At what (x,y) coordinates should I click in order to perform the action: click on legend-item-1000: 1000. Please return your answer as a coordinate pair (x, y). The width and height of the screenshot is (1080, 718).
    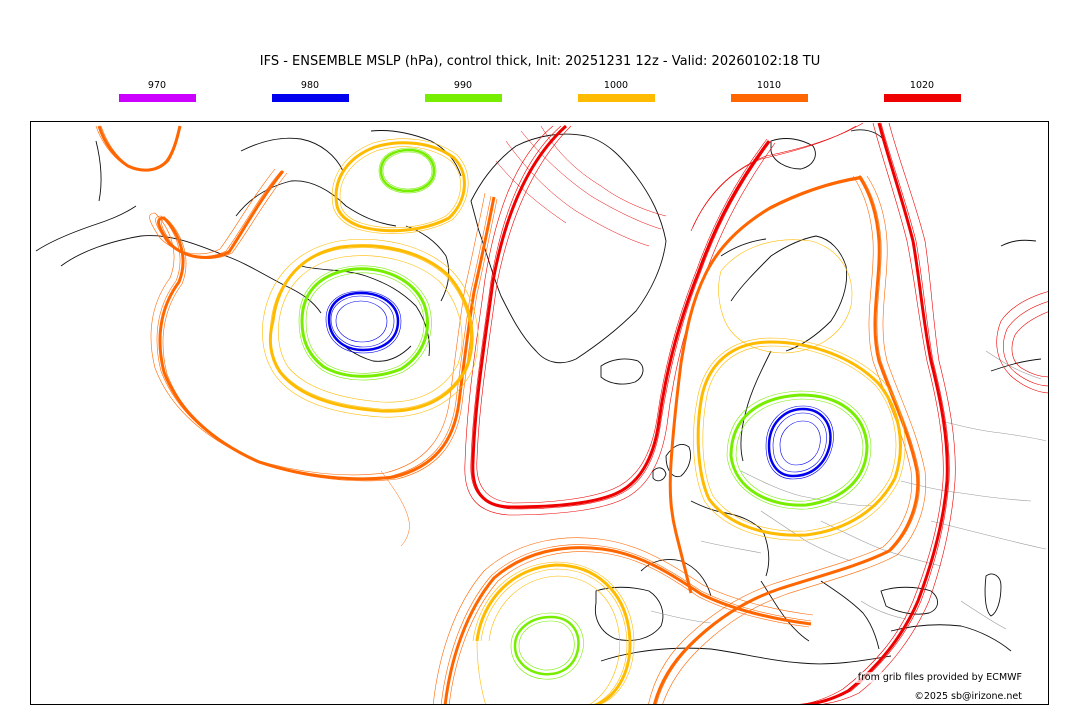
    Looking at the image, I should click on (616, 91).